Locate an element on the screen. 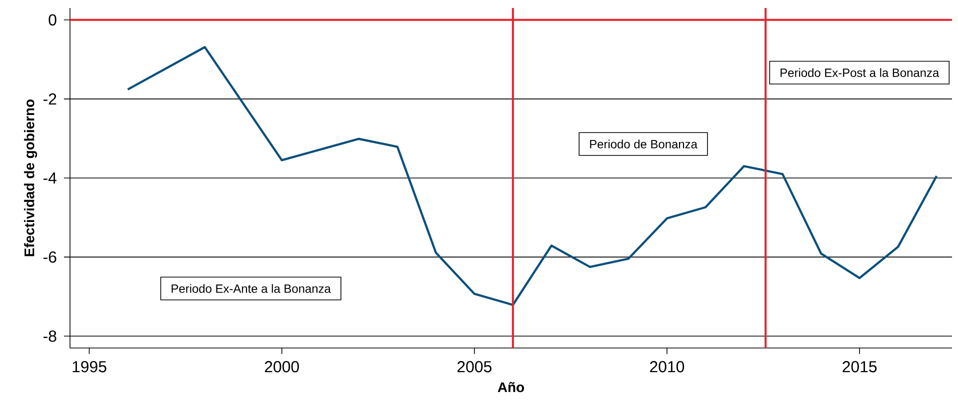  x-axis-title: Año is located at coordinates (511, 387).